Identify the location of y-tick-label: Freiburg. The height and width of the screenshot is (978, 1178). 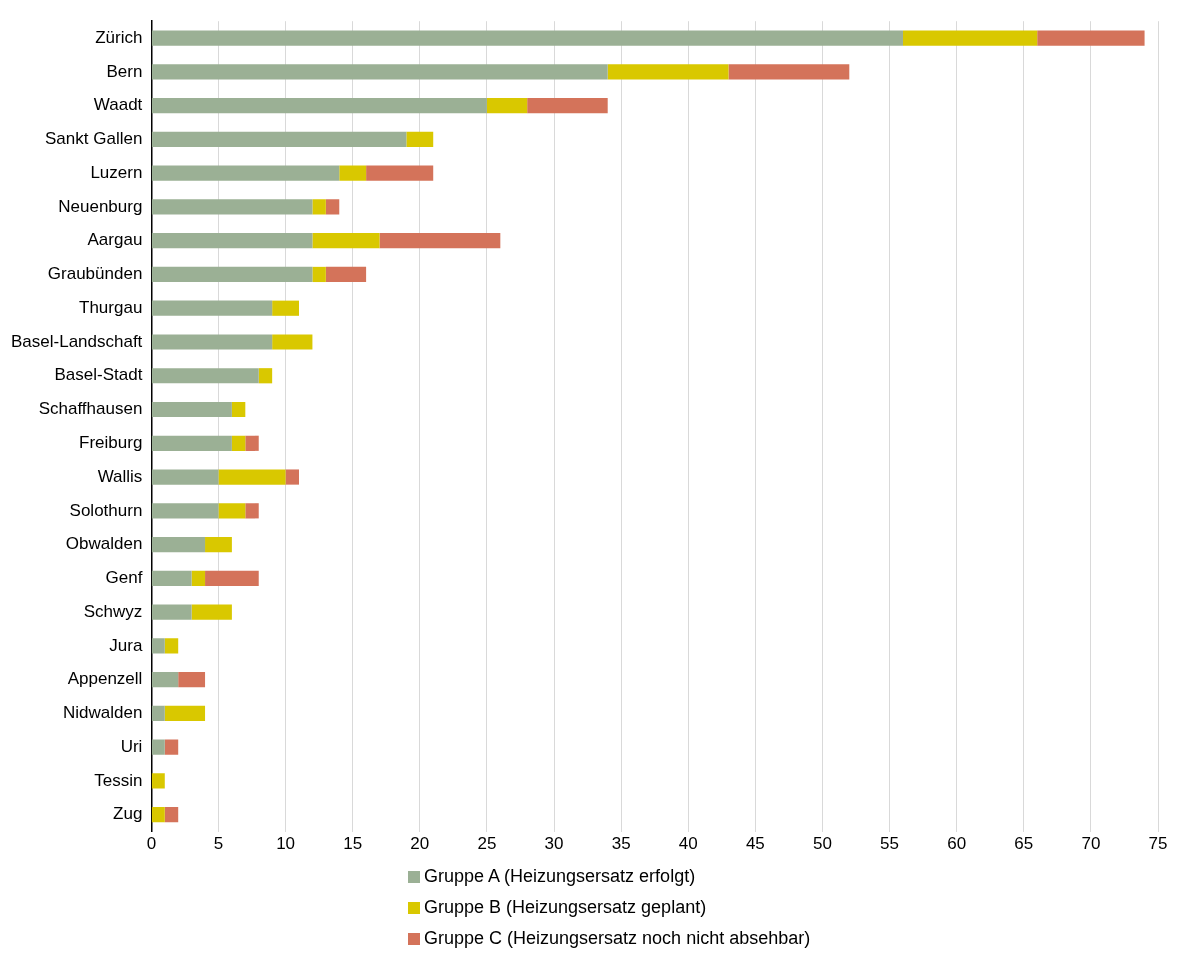
(111, 442).